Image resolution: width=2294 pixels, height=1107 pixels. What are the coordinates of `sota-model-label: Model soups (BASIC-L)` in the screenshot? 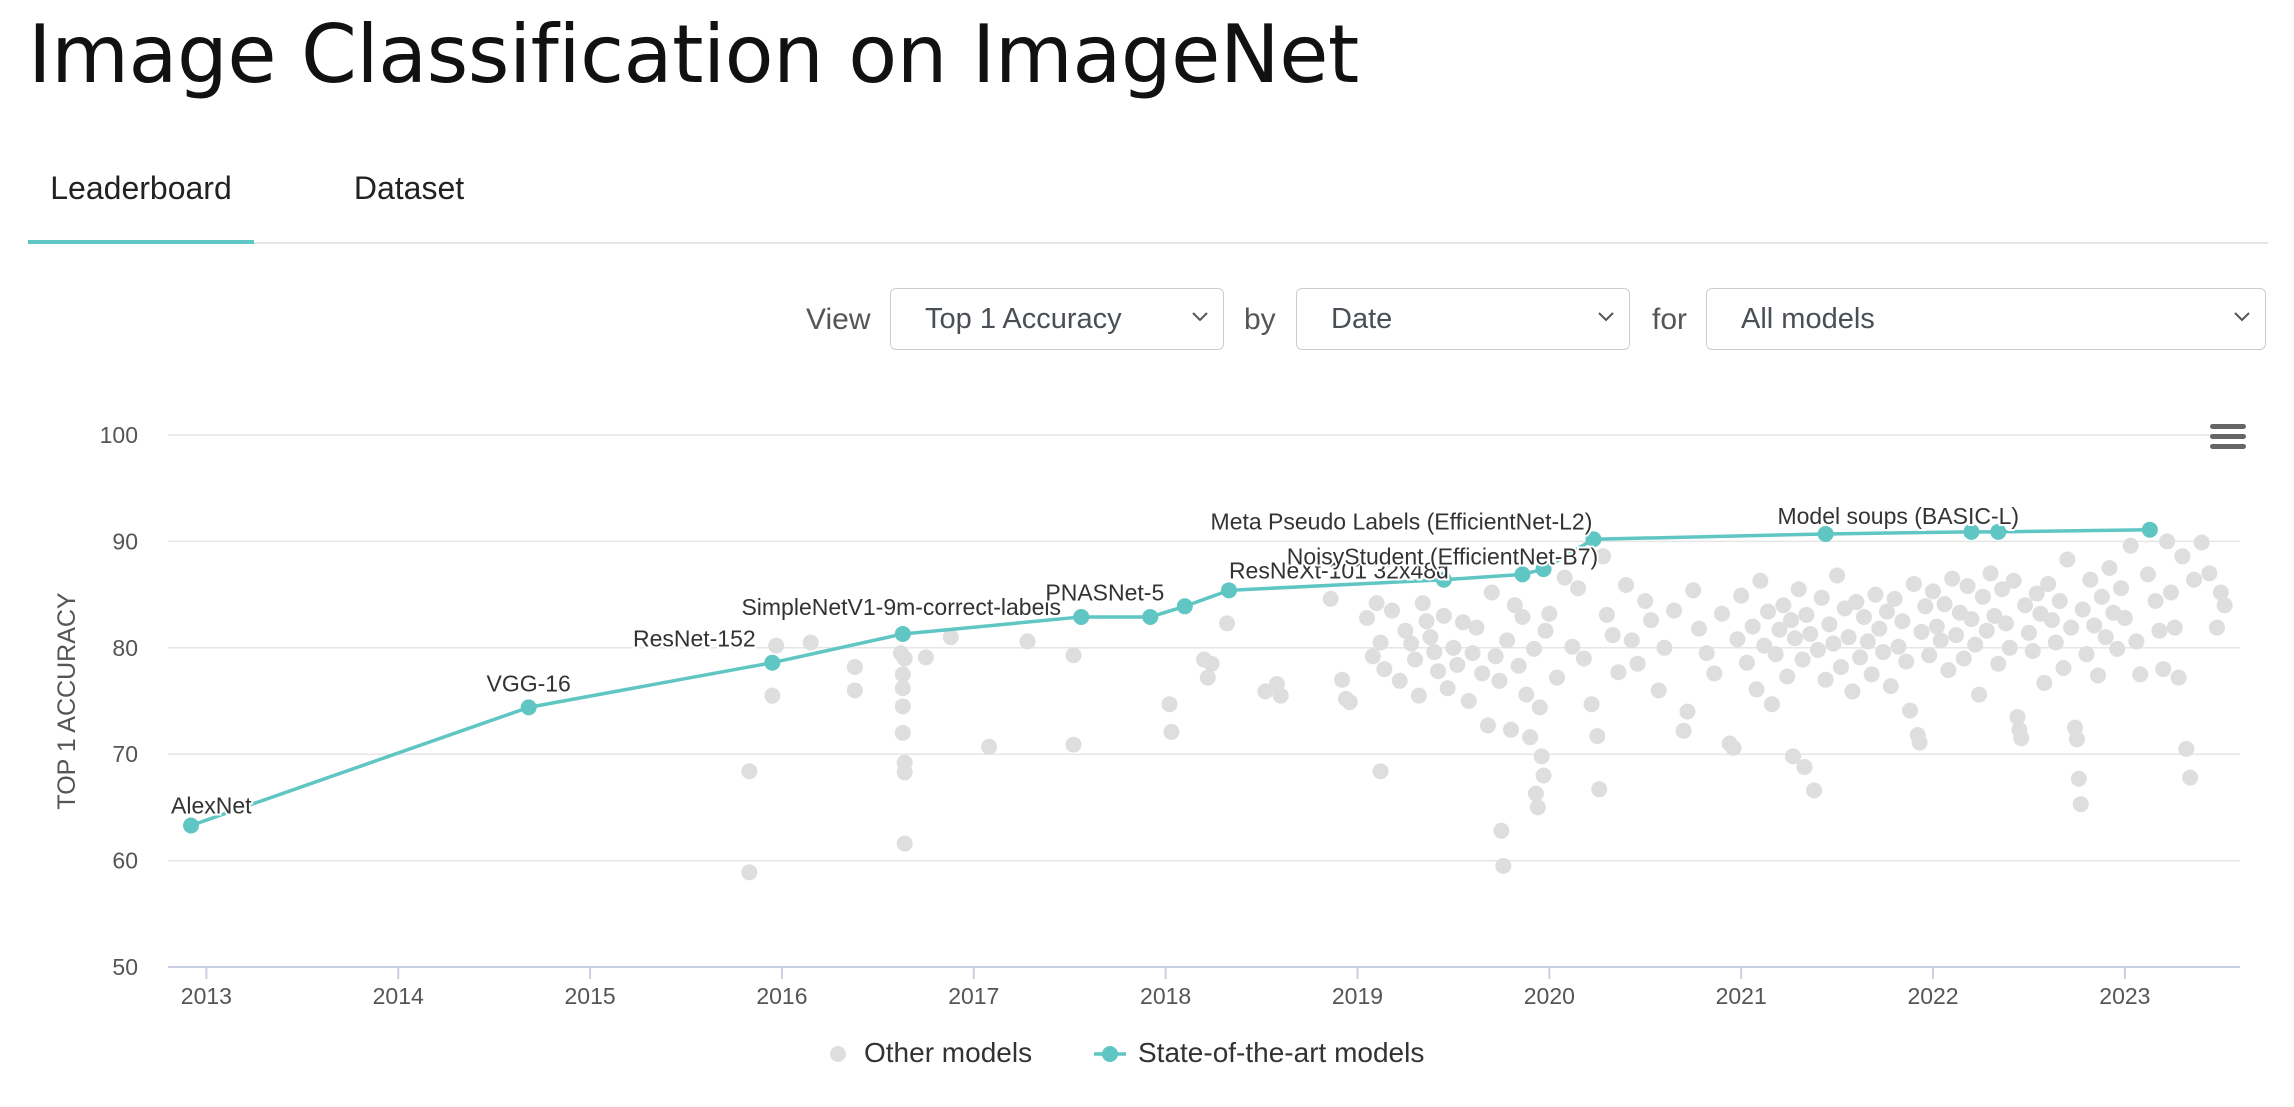 It's located at (1898, 516).